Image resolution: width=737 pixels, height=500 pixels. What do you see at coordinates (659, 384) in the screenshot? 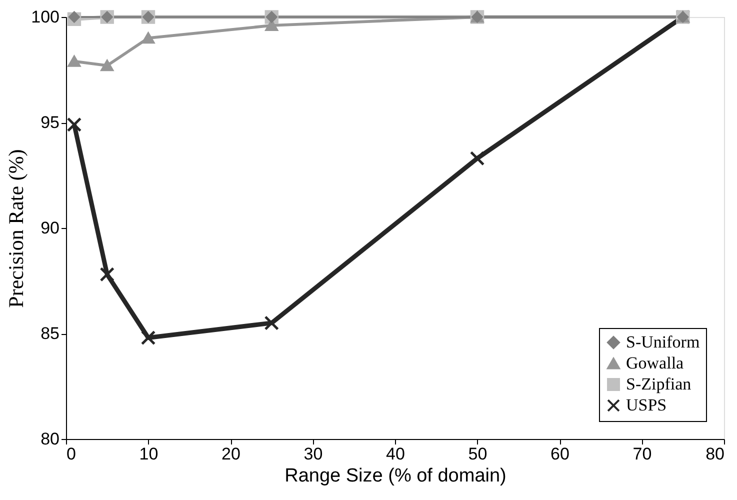
I see `legend-label: S-Zipfian` at bounding box center [659, 384].